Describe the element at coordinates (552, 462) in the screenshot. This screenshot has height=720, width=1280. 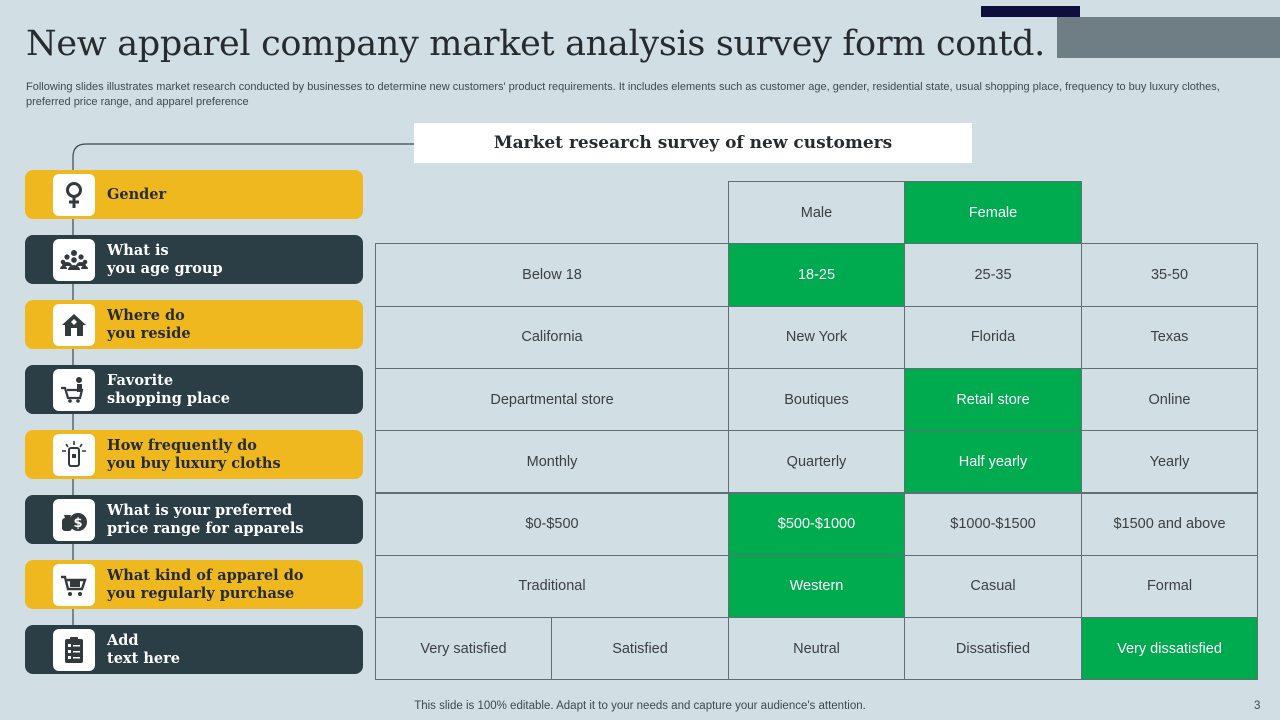
I see `option-monthly: Monthly` at that location.